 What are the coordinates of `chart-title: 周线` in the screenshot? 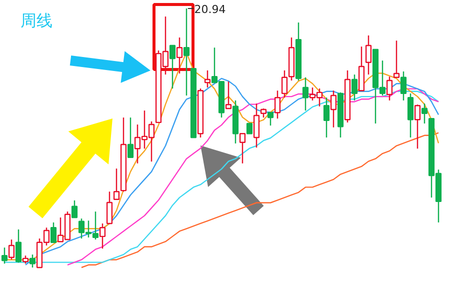 It's located at (36, 20).